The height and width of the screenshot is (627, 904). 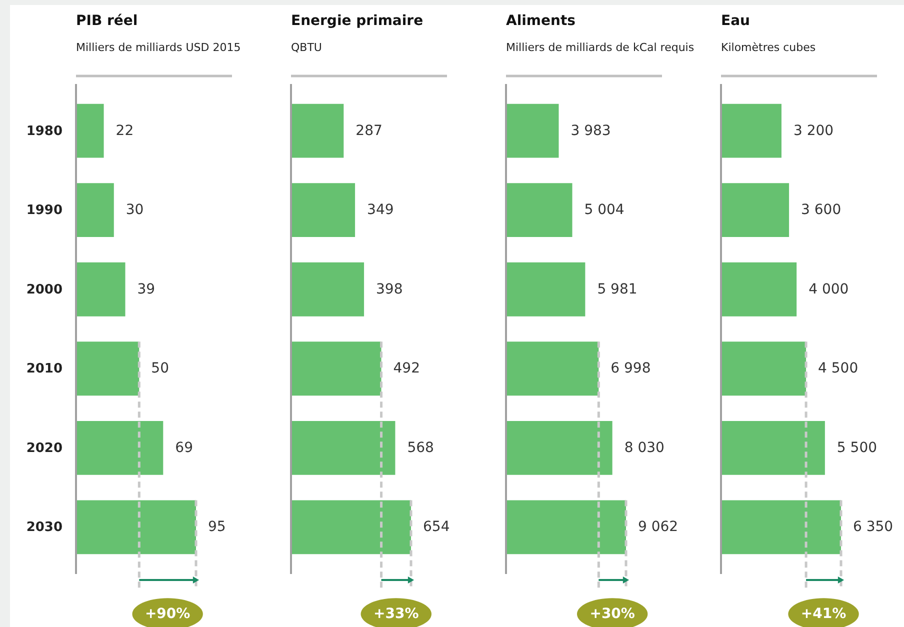 What do you see at coordinates (823, 614) in the screenshot?
I see `text: +41%` at bounding box center [823, 614].